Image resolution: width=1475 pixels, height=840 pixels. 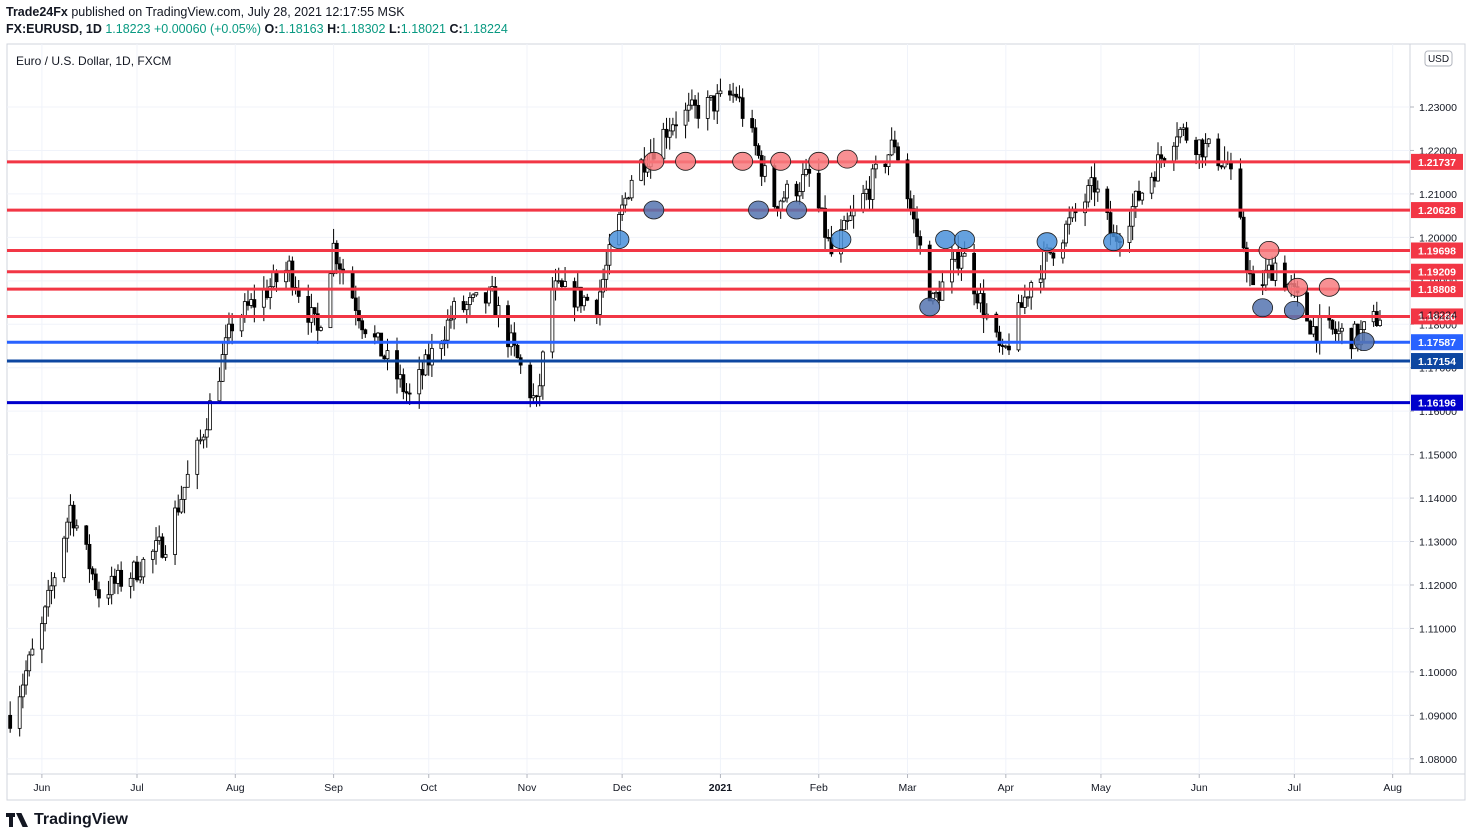 I want to click on x-tick-label: May, so click(x=1101, y=788).